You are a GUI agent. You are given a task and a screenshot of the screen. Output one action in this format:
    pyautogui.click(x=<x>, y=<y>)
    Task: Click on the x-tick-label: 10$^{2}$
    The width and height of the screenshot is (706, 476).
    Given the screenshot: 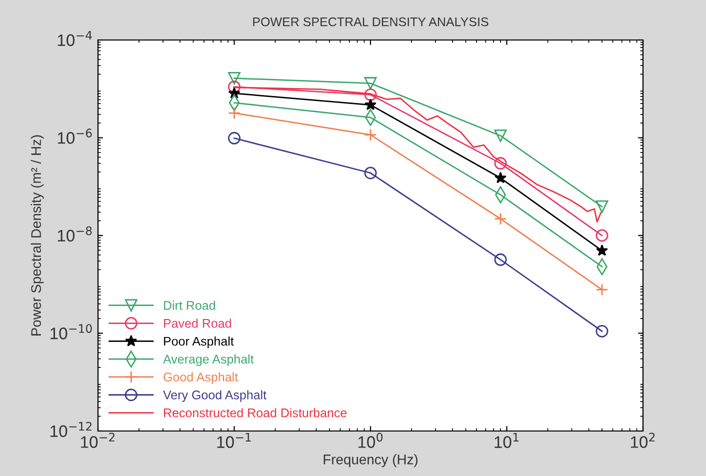 What is the action you would take?
    pyautogui.click(x=642, y=440)
    